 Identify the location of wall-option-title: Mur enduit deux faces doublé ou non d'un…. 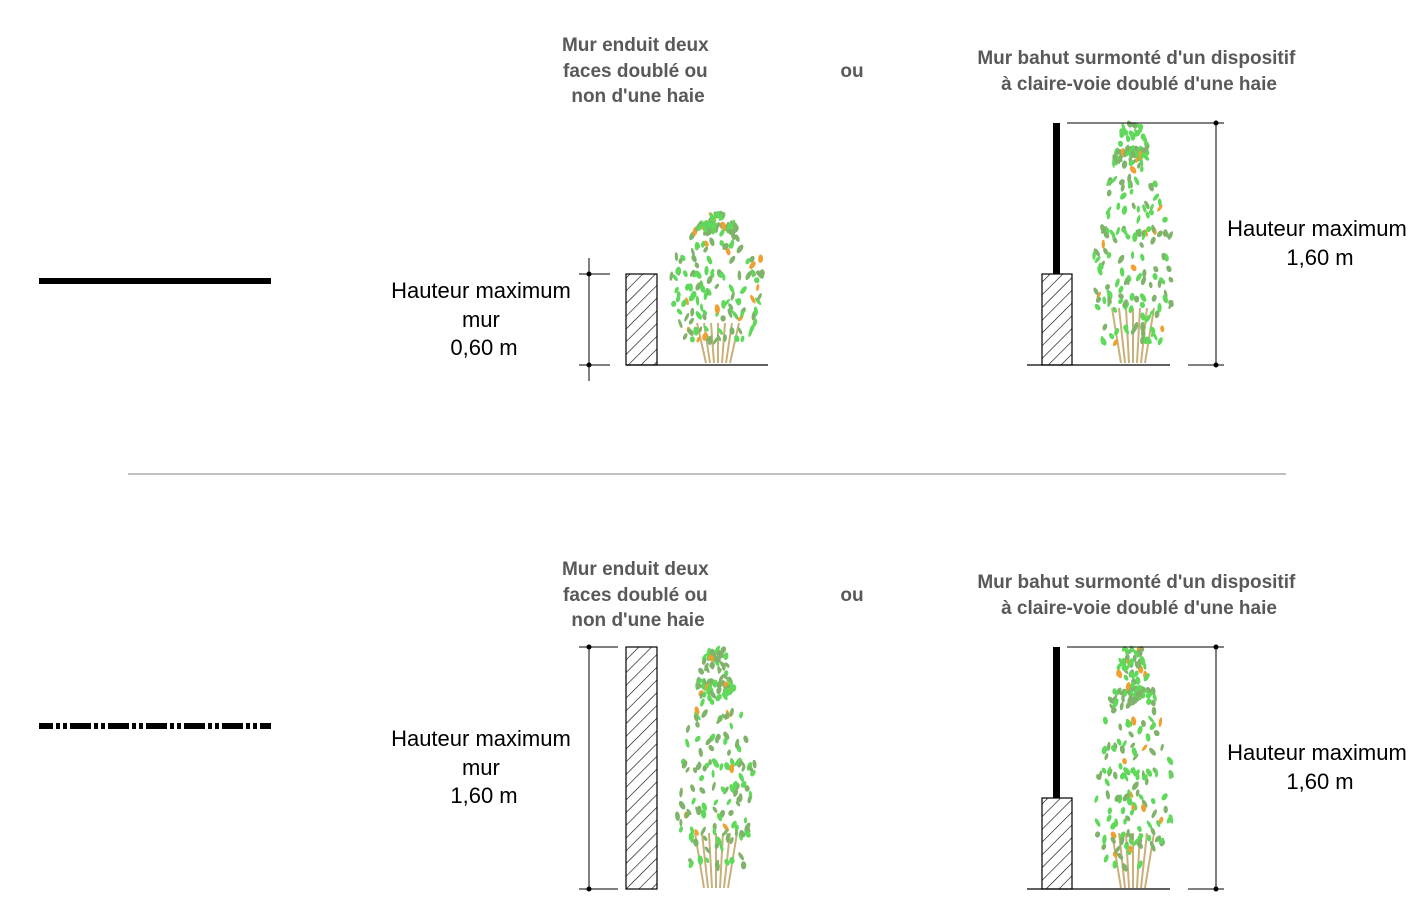
(638, 71).